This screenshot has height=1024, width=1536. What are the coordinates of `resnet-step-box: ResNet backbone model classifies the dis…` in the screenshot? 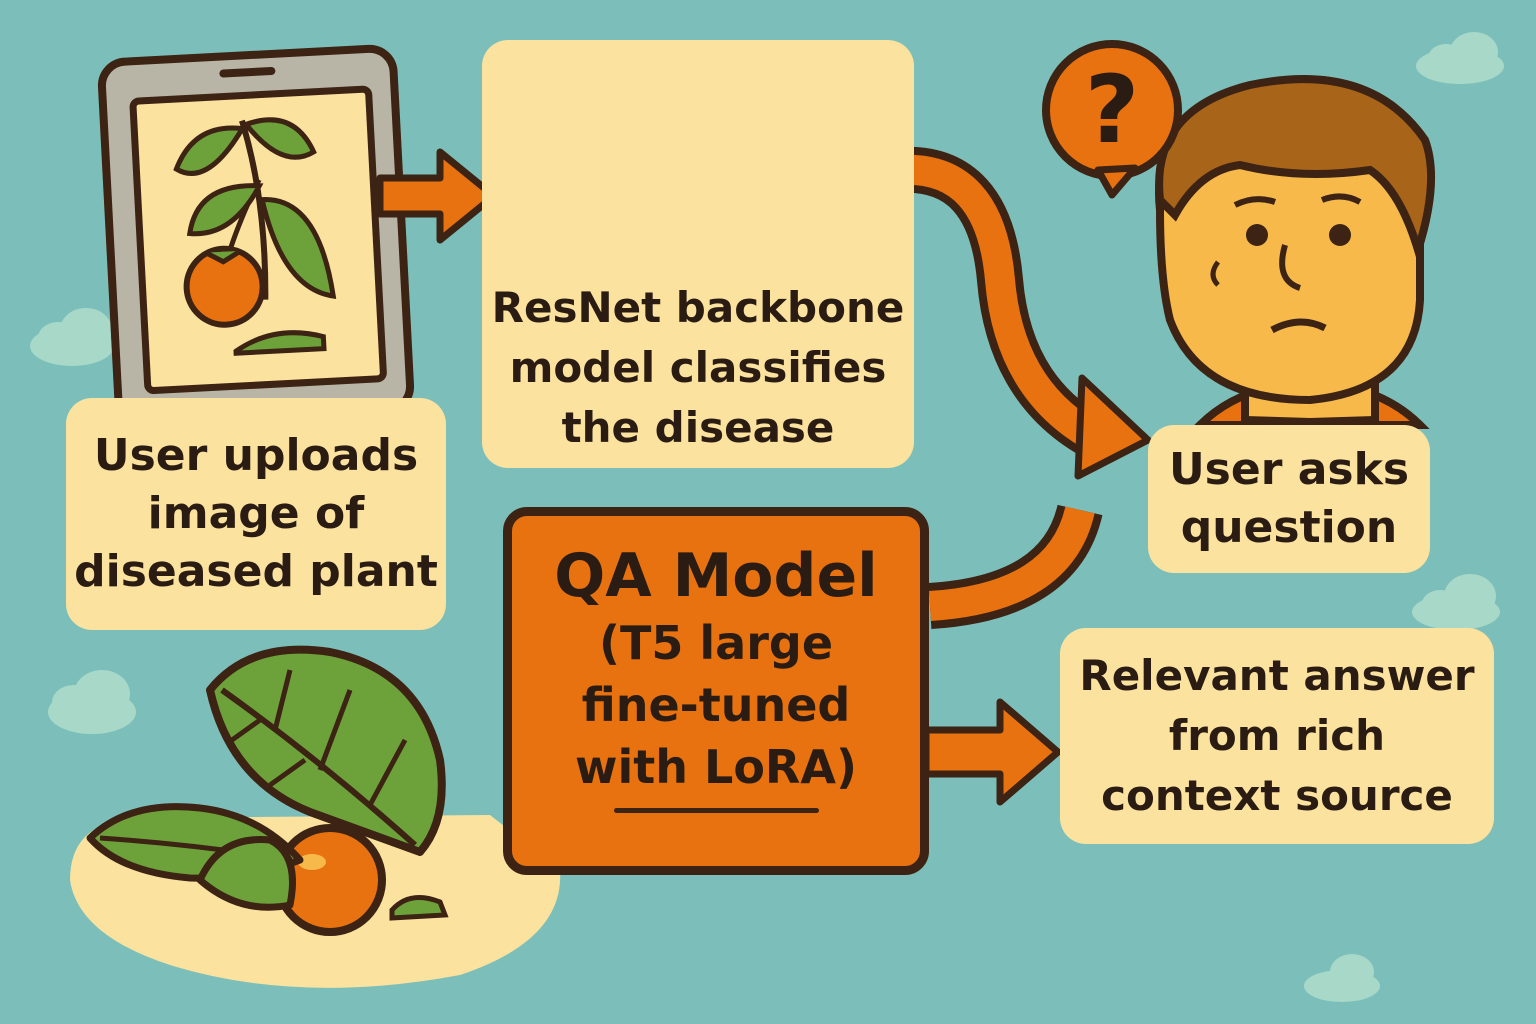 It's located at (698, 254).